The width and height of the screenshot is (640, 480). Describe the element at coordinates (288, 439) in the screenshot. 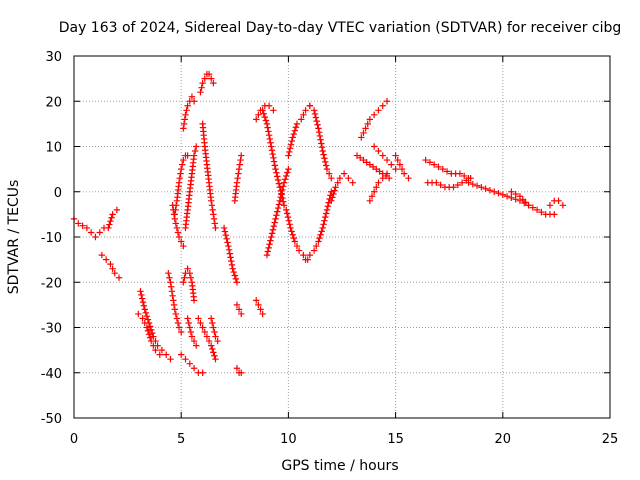

I see `x-tick-label: 10` at that location.